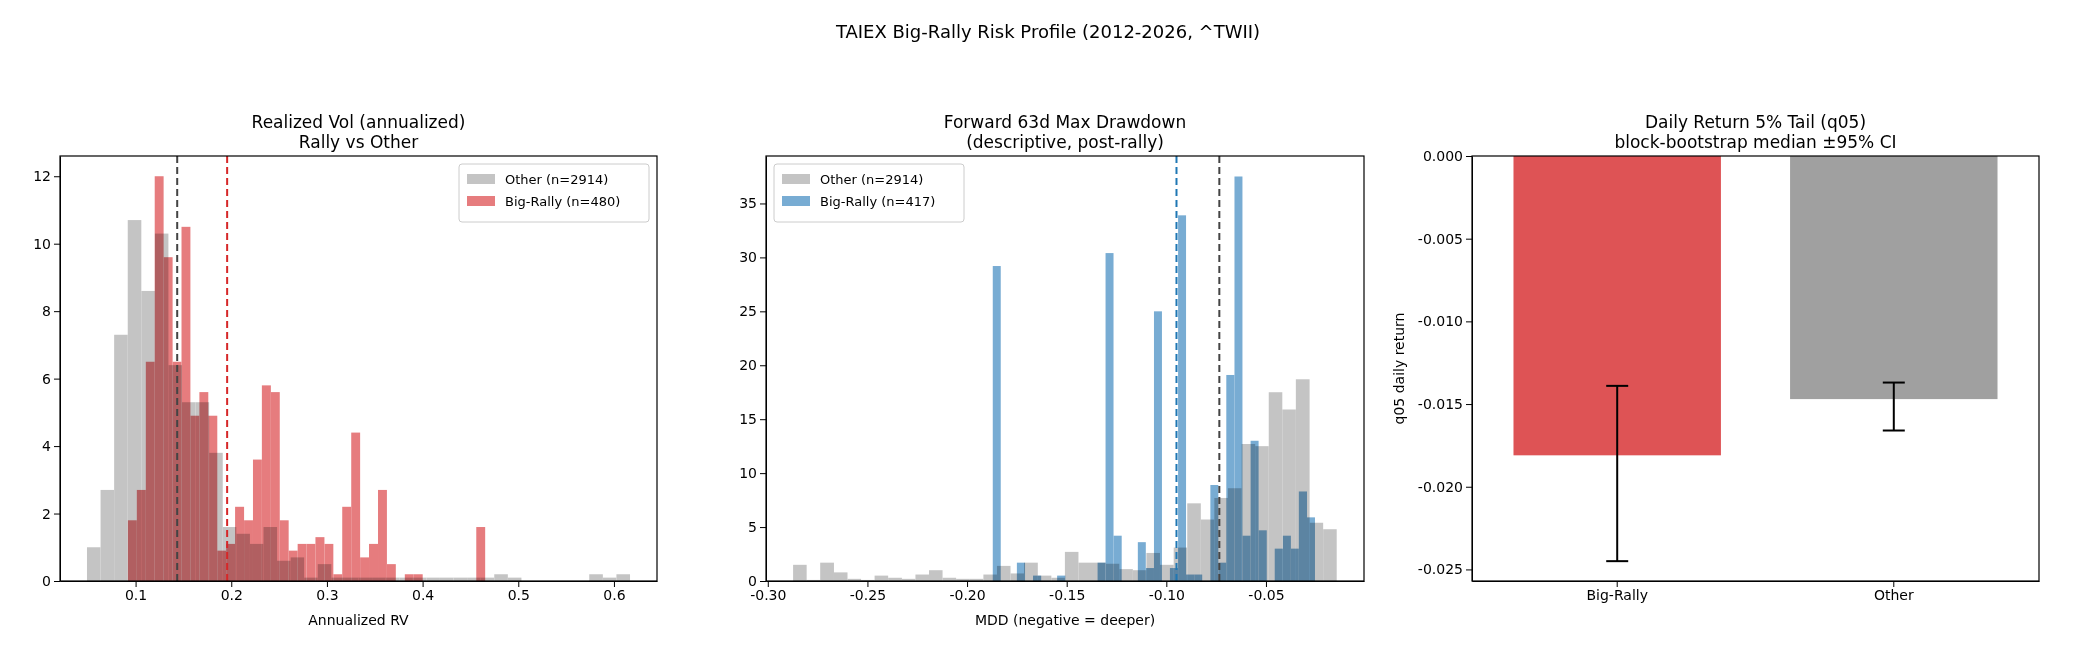  I want to click on x-tick-label: -0.15, so click(1067, 594).